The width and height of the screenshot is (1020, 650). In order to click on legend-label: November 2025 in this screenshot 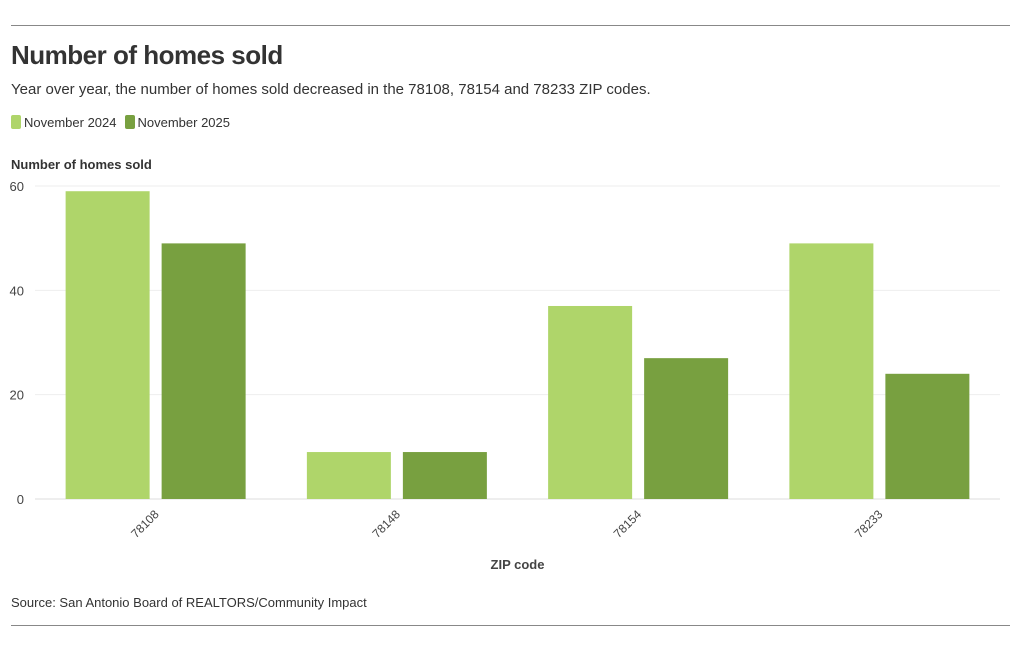, I will do `click(184, 122)`.